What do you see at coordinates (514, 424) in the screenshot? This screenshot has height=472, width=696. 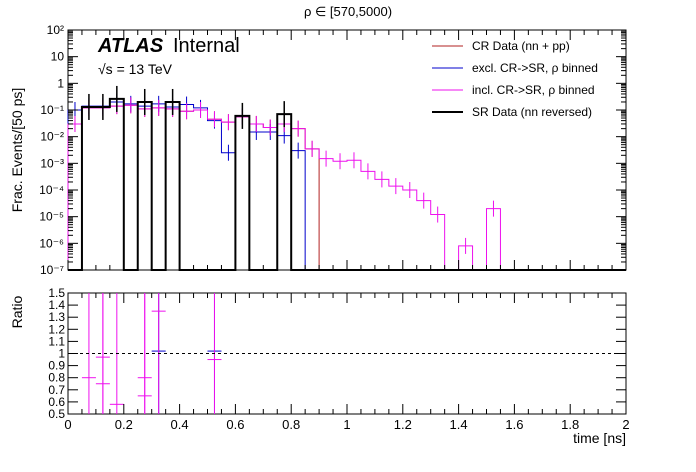 I see `x-tick-label: 1.6` at bounding box center [514, 424].